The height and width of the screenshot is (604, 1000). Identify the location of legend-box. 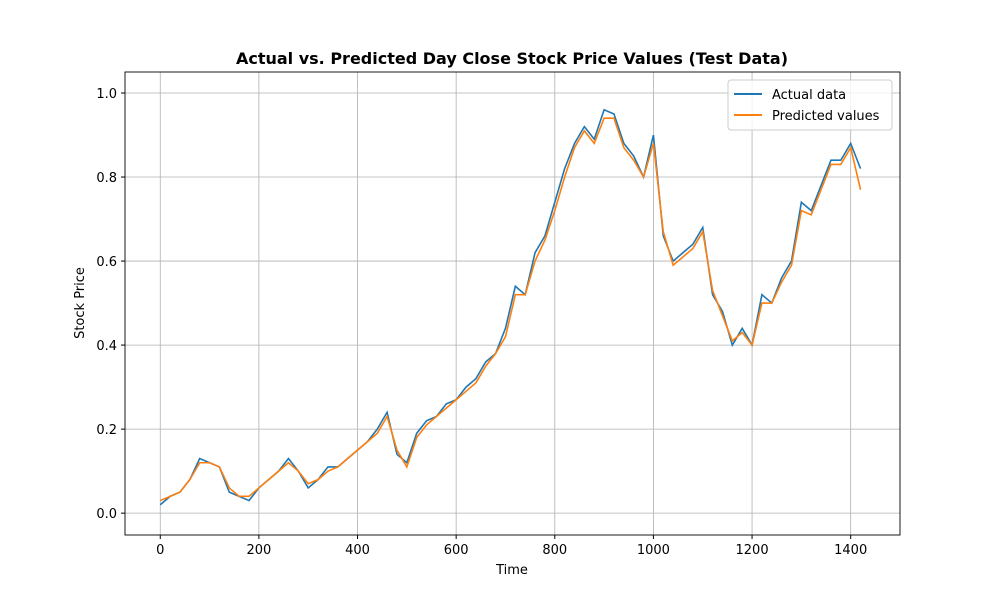
(810, 105).